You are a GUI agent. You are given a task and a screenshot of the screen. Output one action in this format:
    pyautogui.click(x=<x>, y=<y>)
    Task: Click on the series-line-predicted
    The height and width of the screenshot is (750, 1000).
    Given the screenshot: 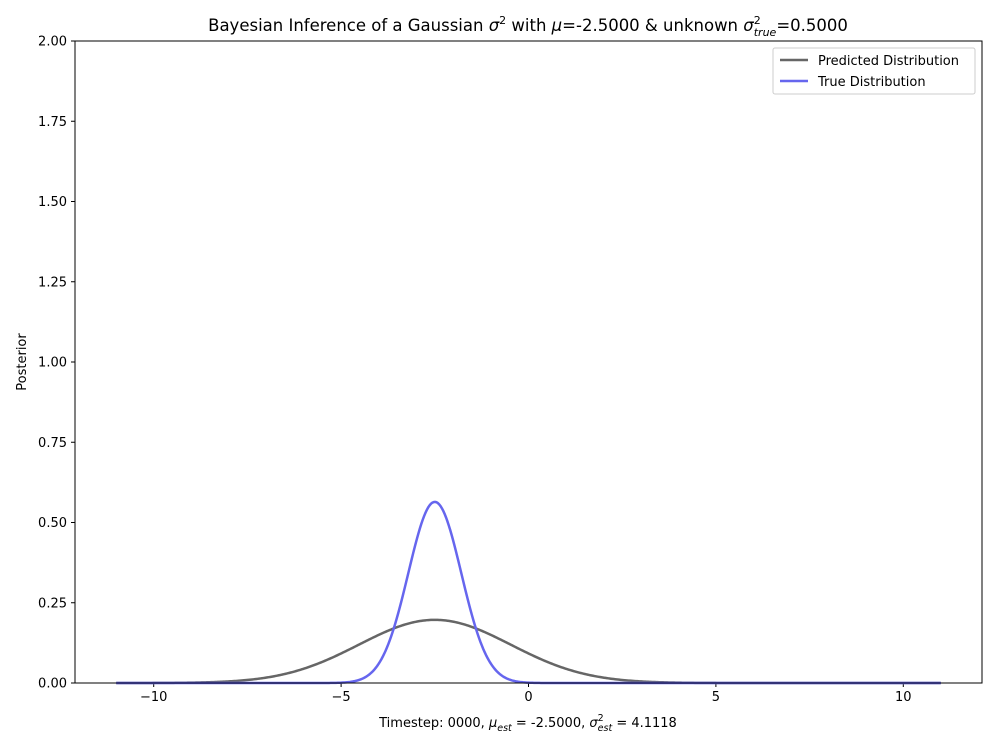 What is the action you would take?
    pyautogui.click(x=528, y=651)
    